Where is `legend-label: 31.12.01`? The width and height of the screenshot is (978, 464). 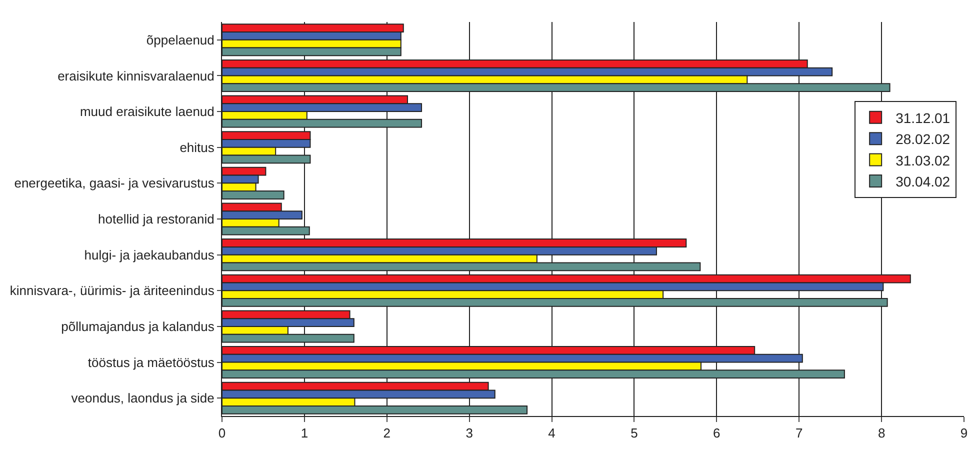 legend-label: 31.12.01 is located at coordinates (923, 118).